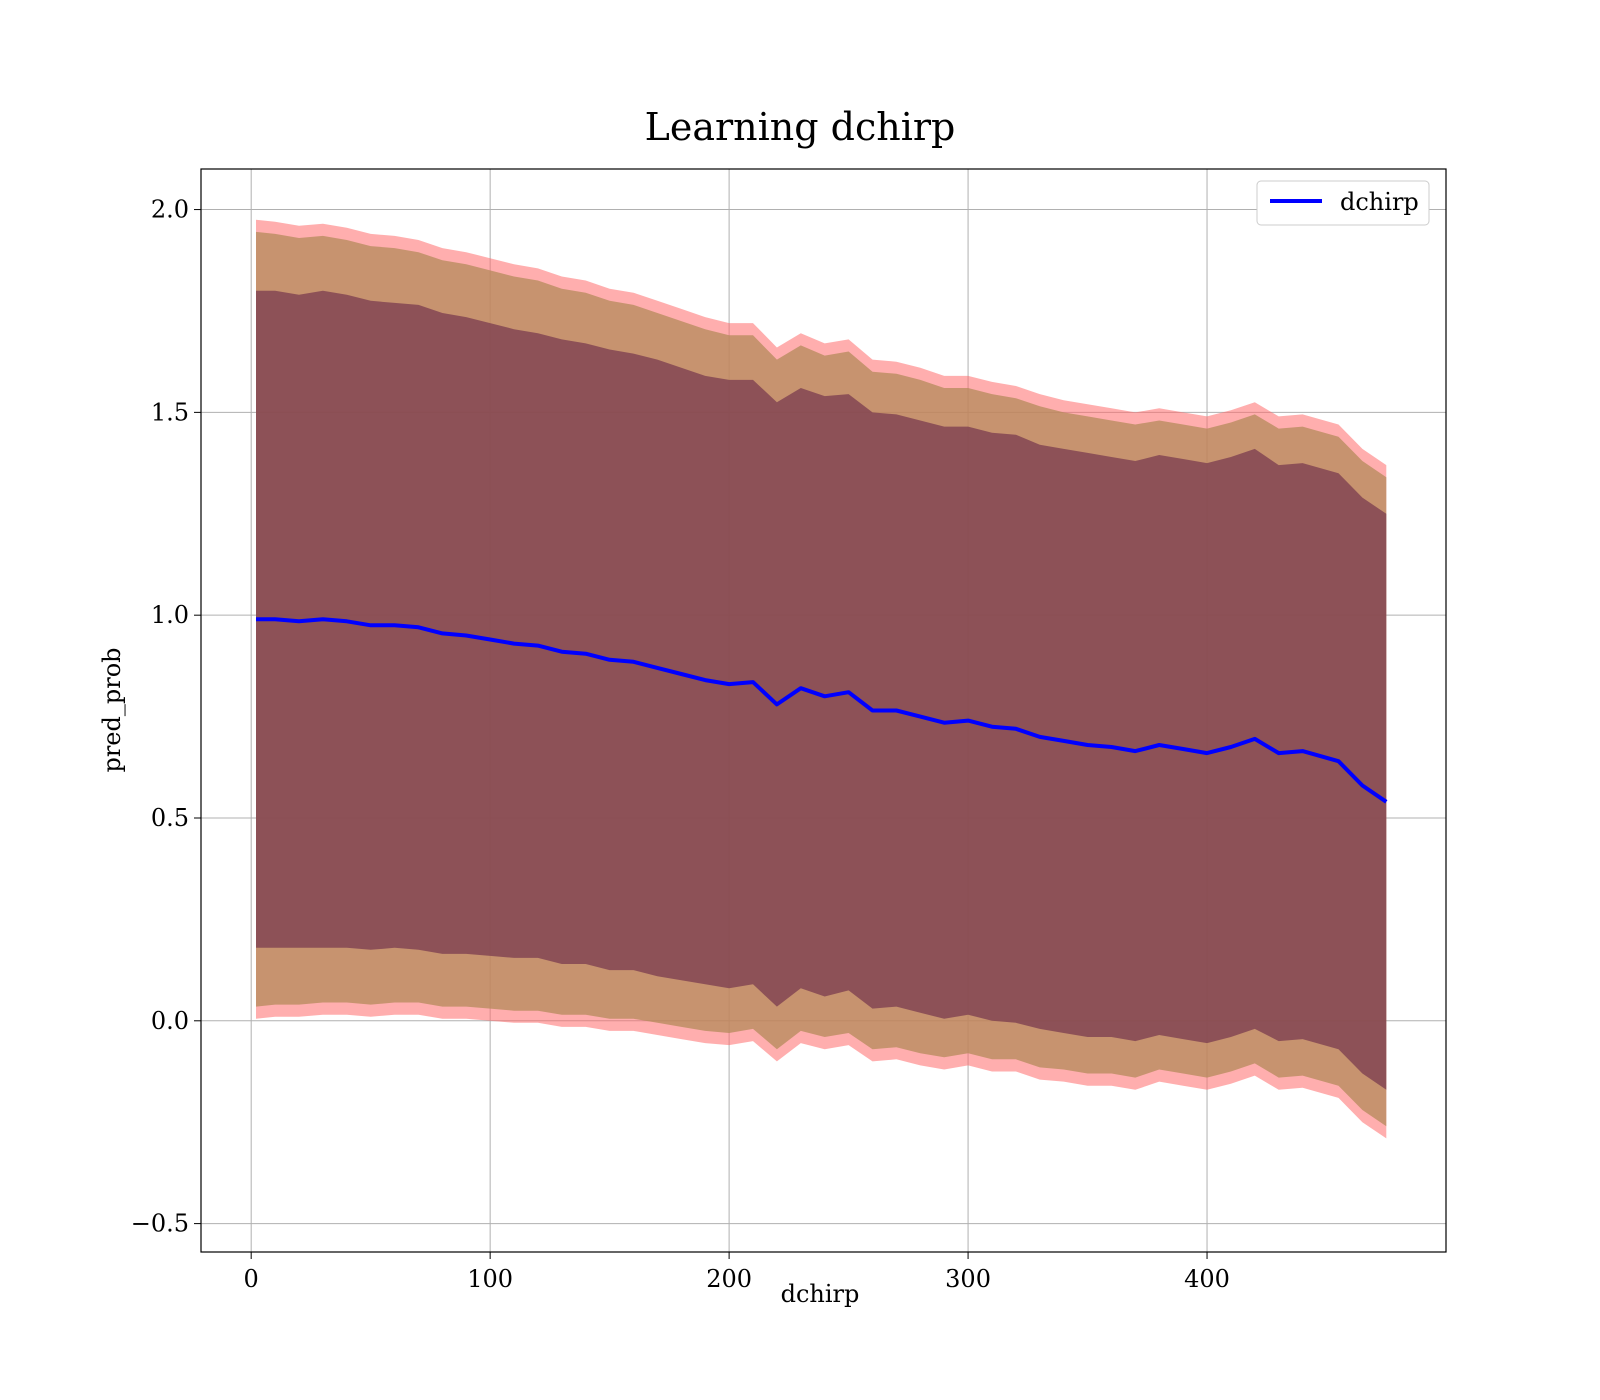 This screenshot has width=1600, height=1400. Describe the element at coordinates (968, 1279) in the screenshot. I see `x-tick-label: 300` at that location.